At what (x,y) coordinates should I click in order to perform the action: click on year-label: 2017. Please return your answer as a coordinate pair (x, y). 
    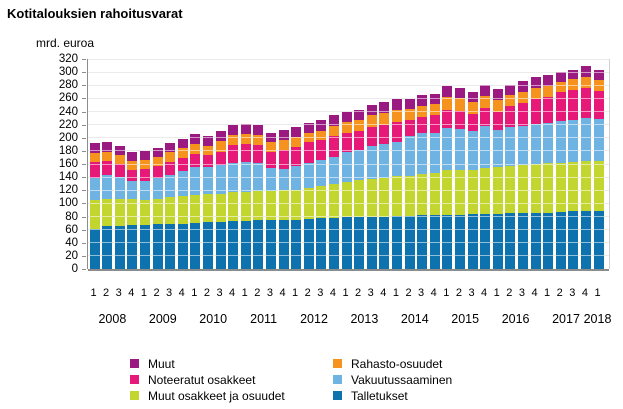
    Looking at the image, I should click on (566, 319).